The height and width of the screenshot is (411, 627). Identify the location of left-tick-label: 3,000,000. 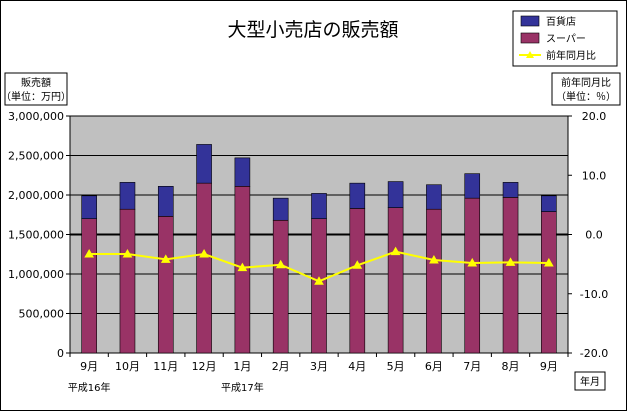
(36, 116).